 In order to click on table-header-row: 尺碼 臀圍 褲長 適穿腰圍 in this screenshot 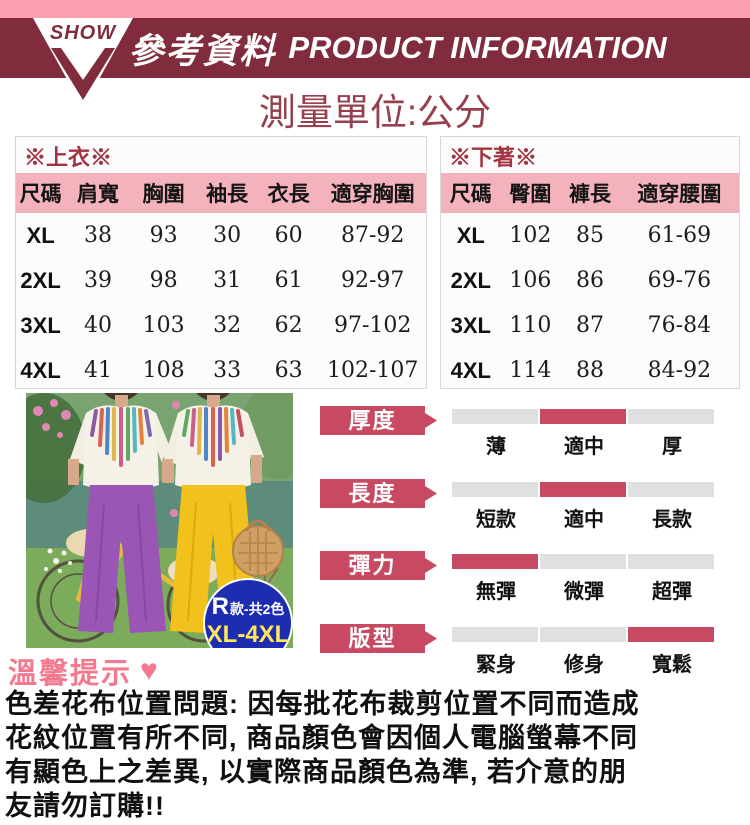, I will do `click(590, 193)`.